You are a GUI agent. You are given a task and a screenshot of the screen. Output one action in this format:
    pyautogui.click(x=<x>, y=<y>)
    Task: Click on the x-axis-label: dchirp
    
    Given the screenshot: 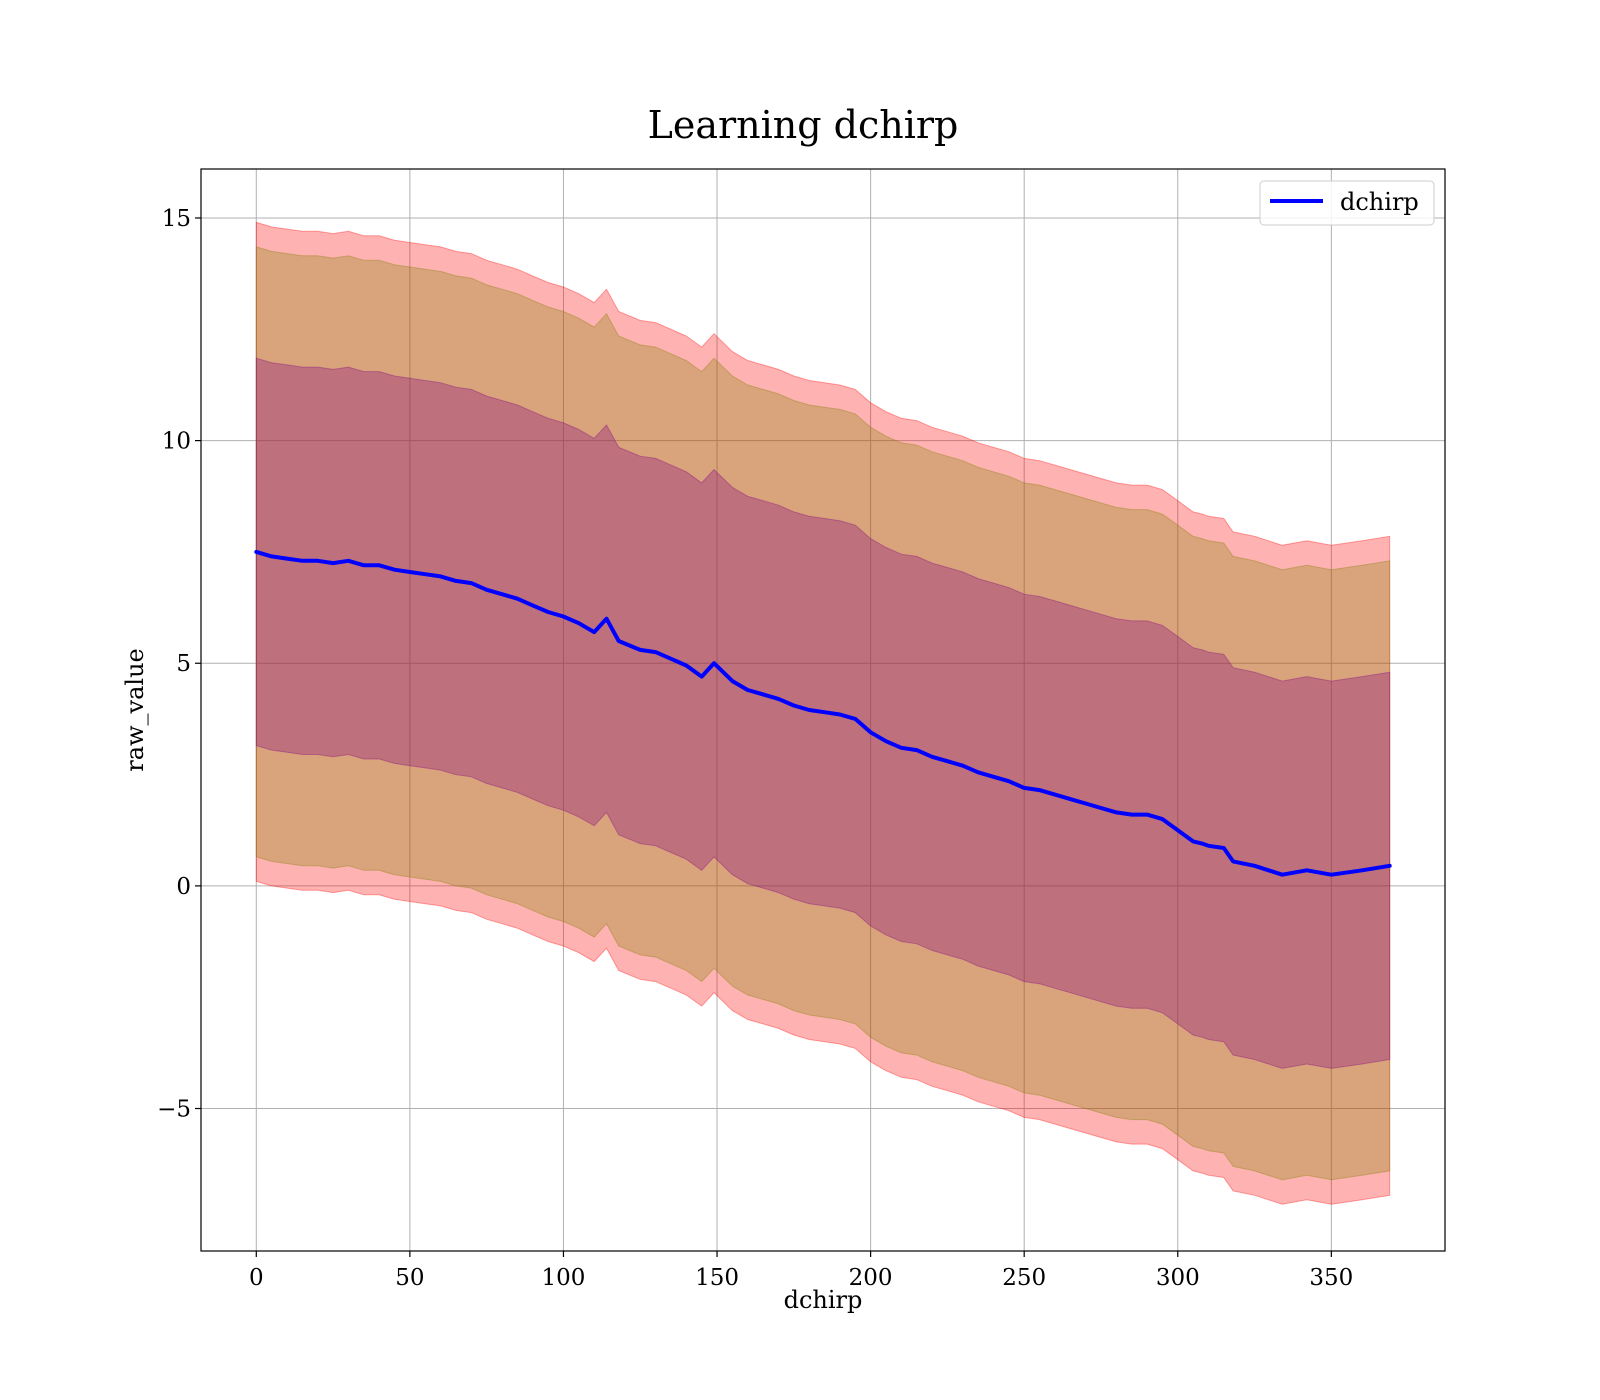 What is the action you would take?
    pyautogui.click(x=823, y=1300)
    